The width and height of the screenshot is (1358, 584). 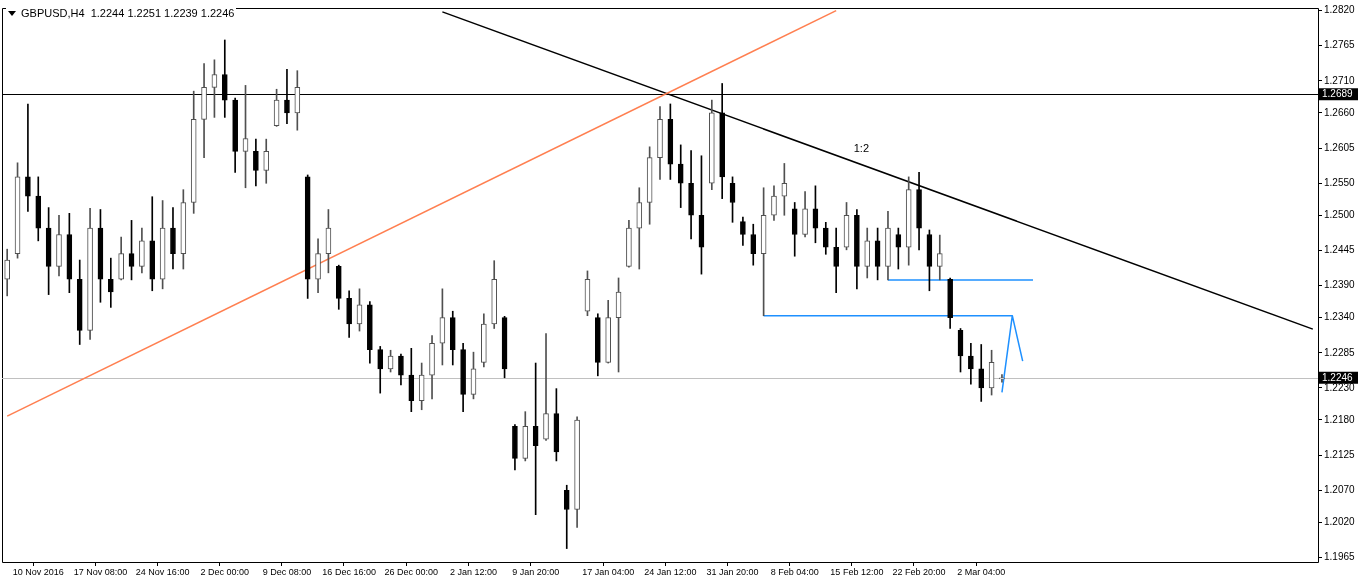 What do you see at coordinates (608, 571) in the screenshot?
I see `x-tick-label: 17 Jan 04:00` at bounding box center [608, 571].